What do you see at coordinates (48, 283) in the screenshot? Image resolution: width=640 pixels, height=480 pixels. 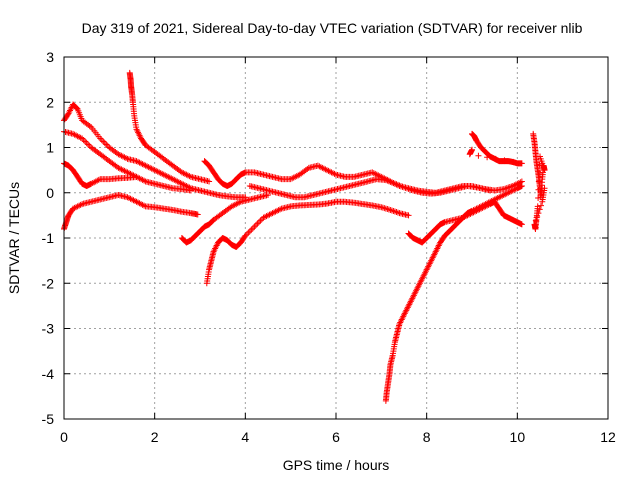 I see `y-tick-label: -2` at bounding box center [48, 283].